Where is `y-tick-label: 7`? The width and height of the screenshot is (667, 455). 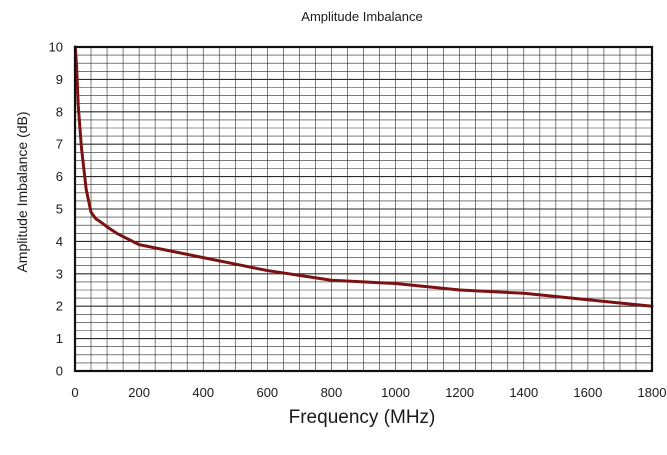
y-tick-label: 7 is located at coordinates (59, 144).